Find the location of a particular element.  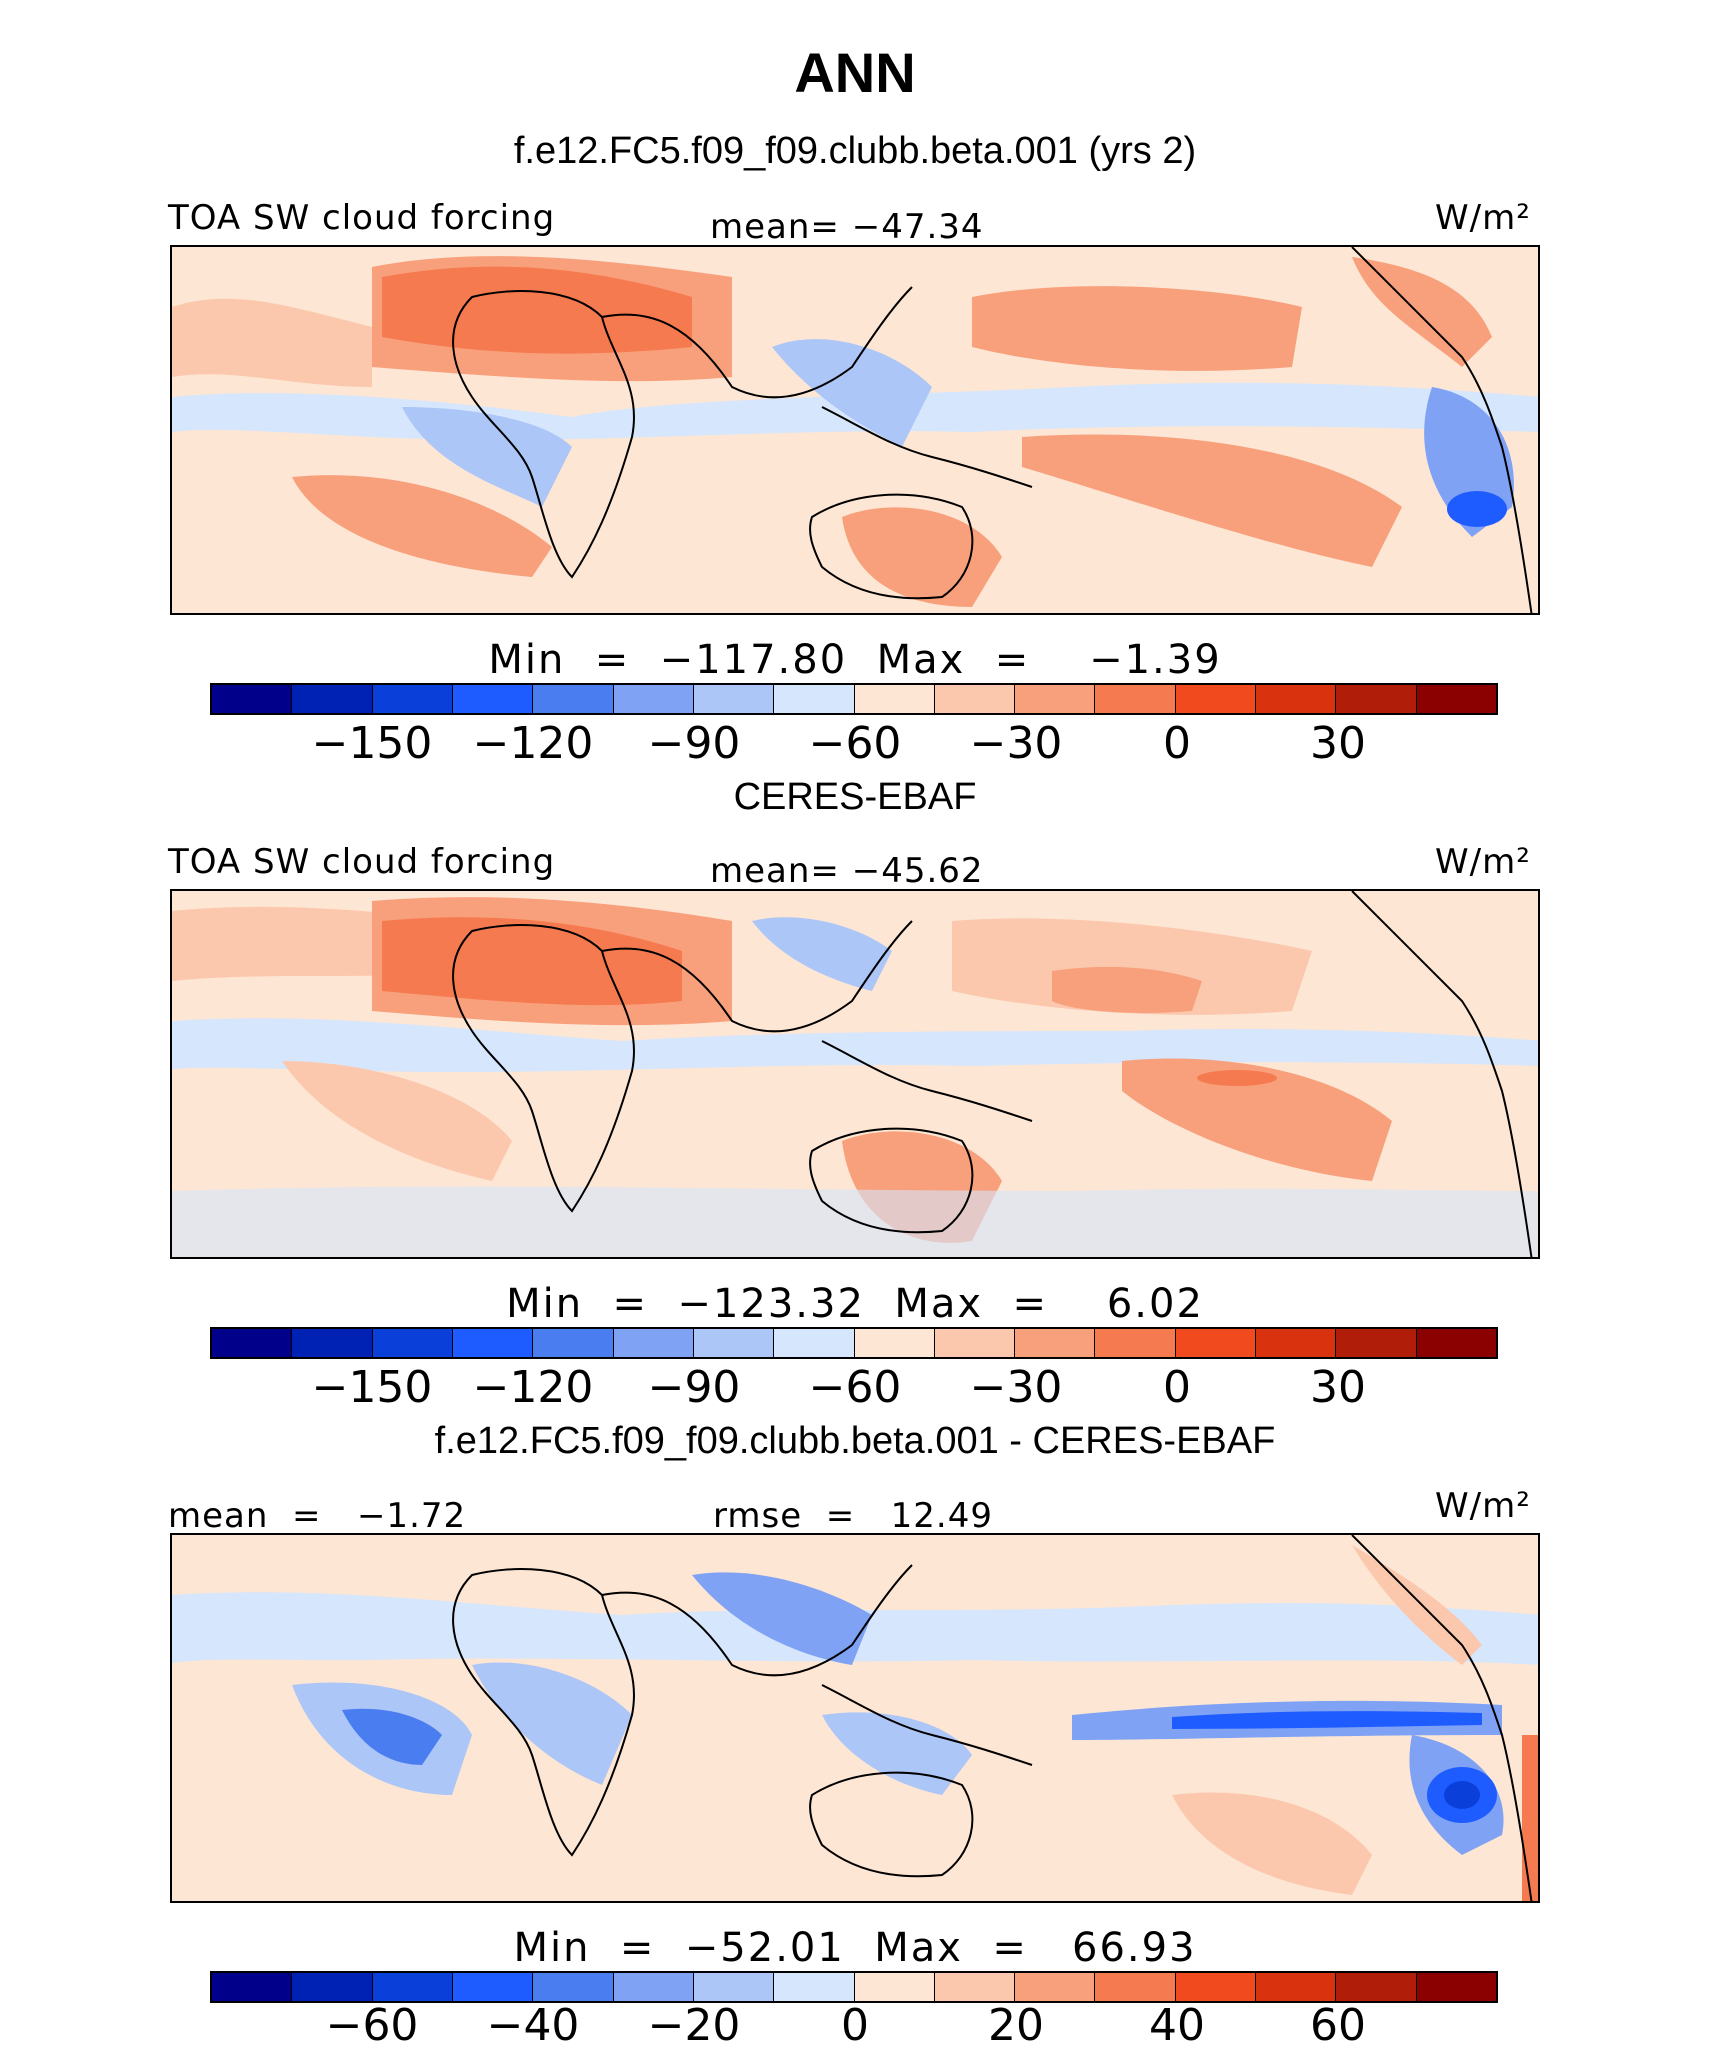

panel-2-tick-label: 0 is located at coordinates (1177, 1387).